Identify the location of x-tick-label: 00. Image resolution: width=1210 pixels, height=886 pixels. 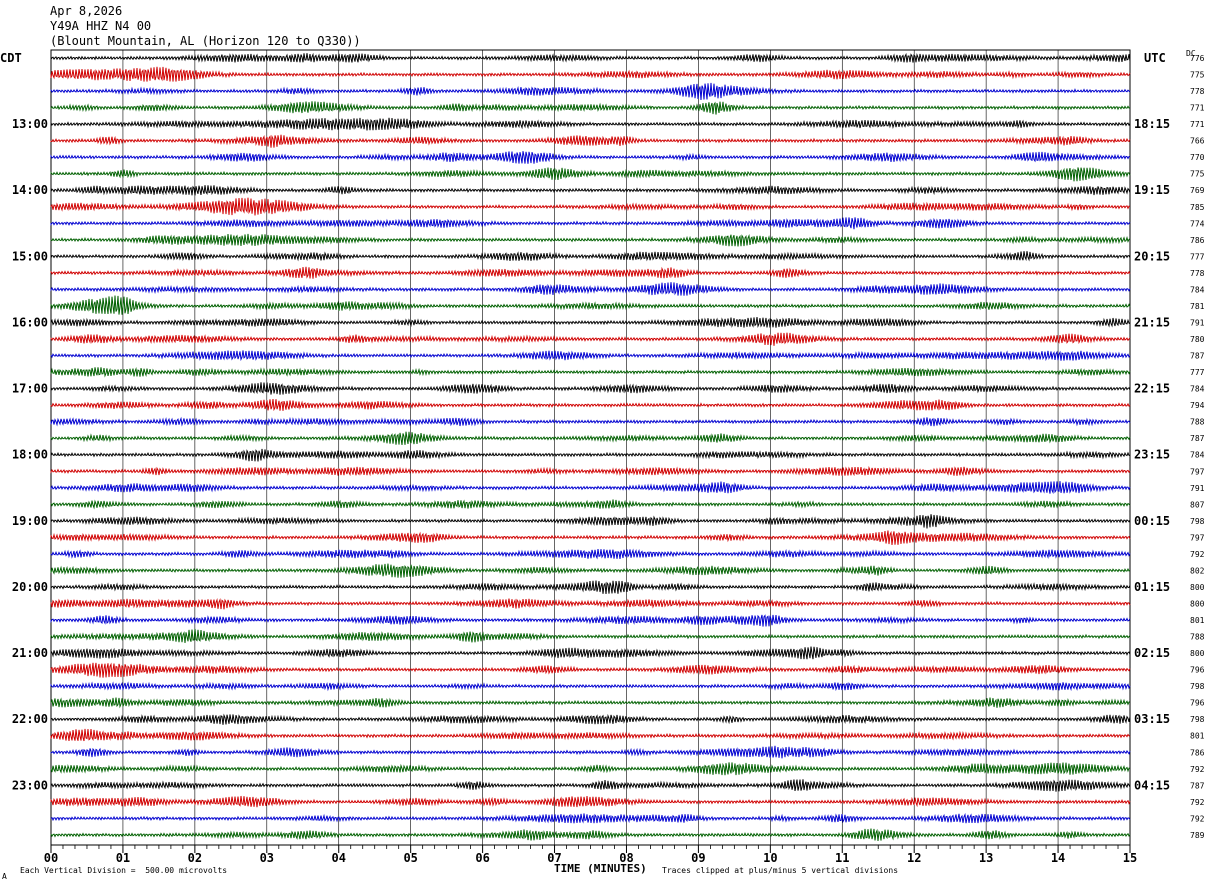
(51, 858).